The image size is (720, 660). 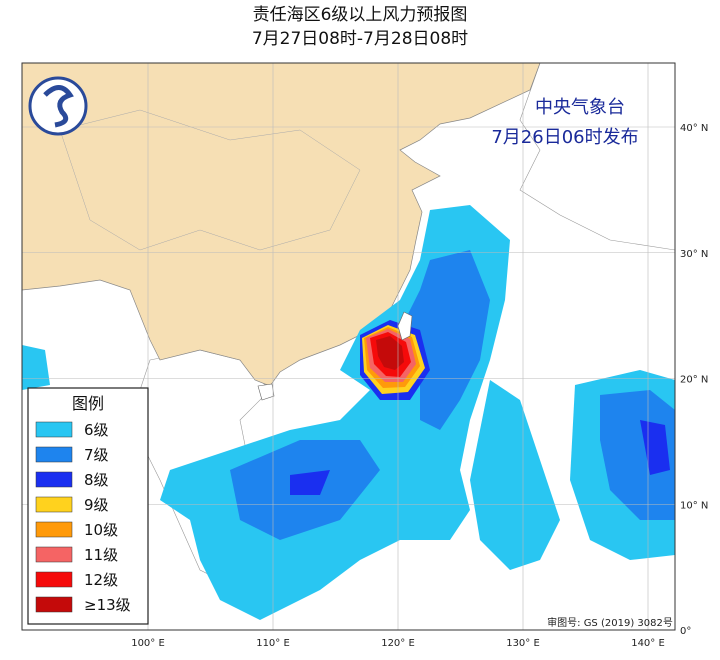 What do you see at coordinates (580, 107) in the screenshot?
I see `issuer: 中央气象台` at bounding box center [580, 107].